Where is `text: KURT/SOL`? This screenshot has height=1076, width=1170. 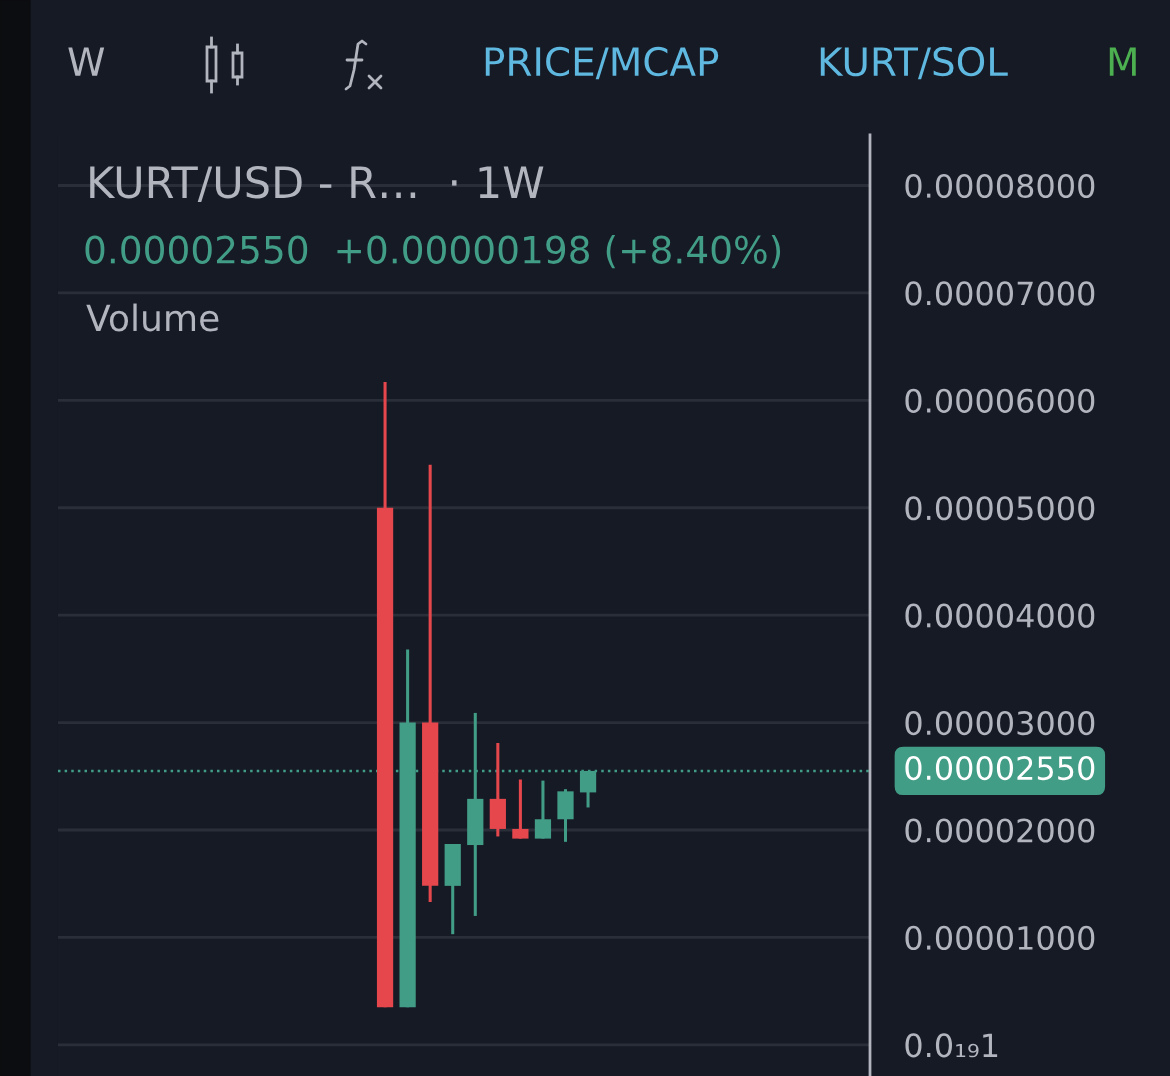
text: KURT/SOL is located at coordinates (914, 63).